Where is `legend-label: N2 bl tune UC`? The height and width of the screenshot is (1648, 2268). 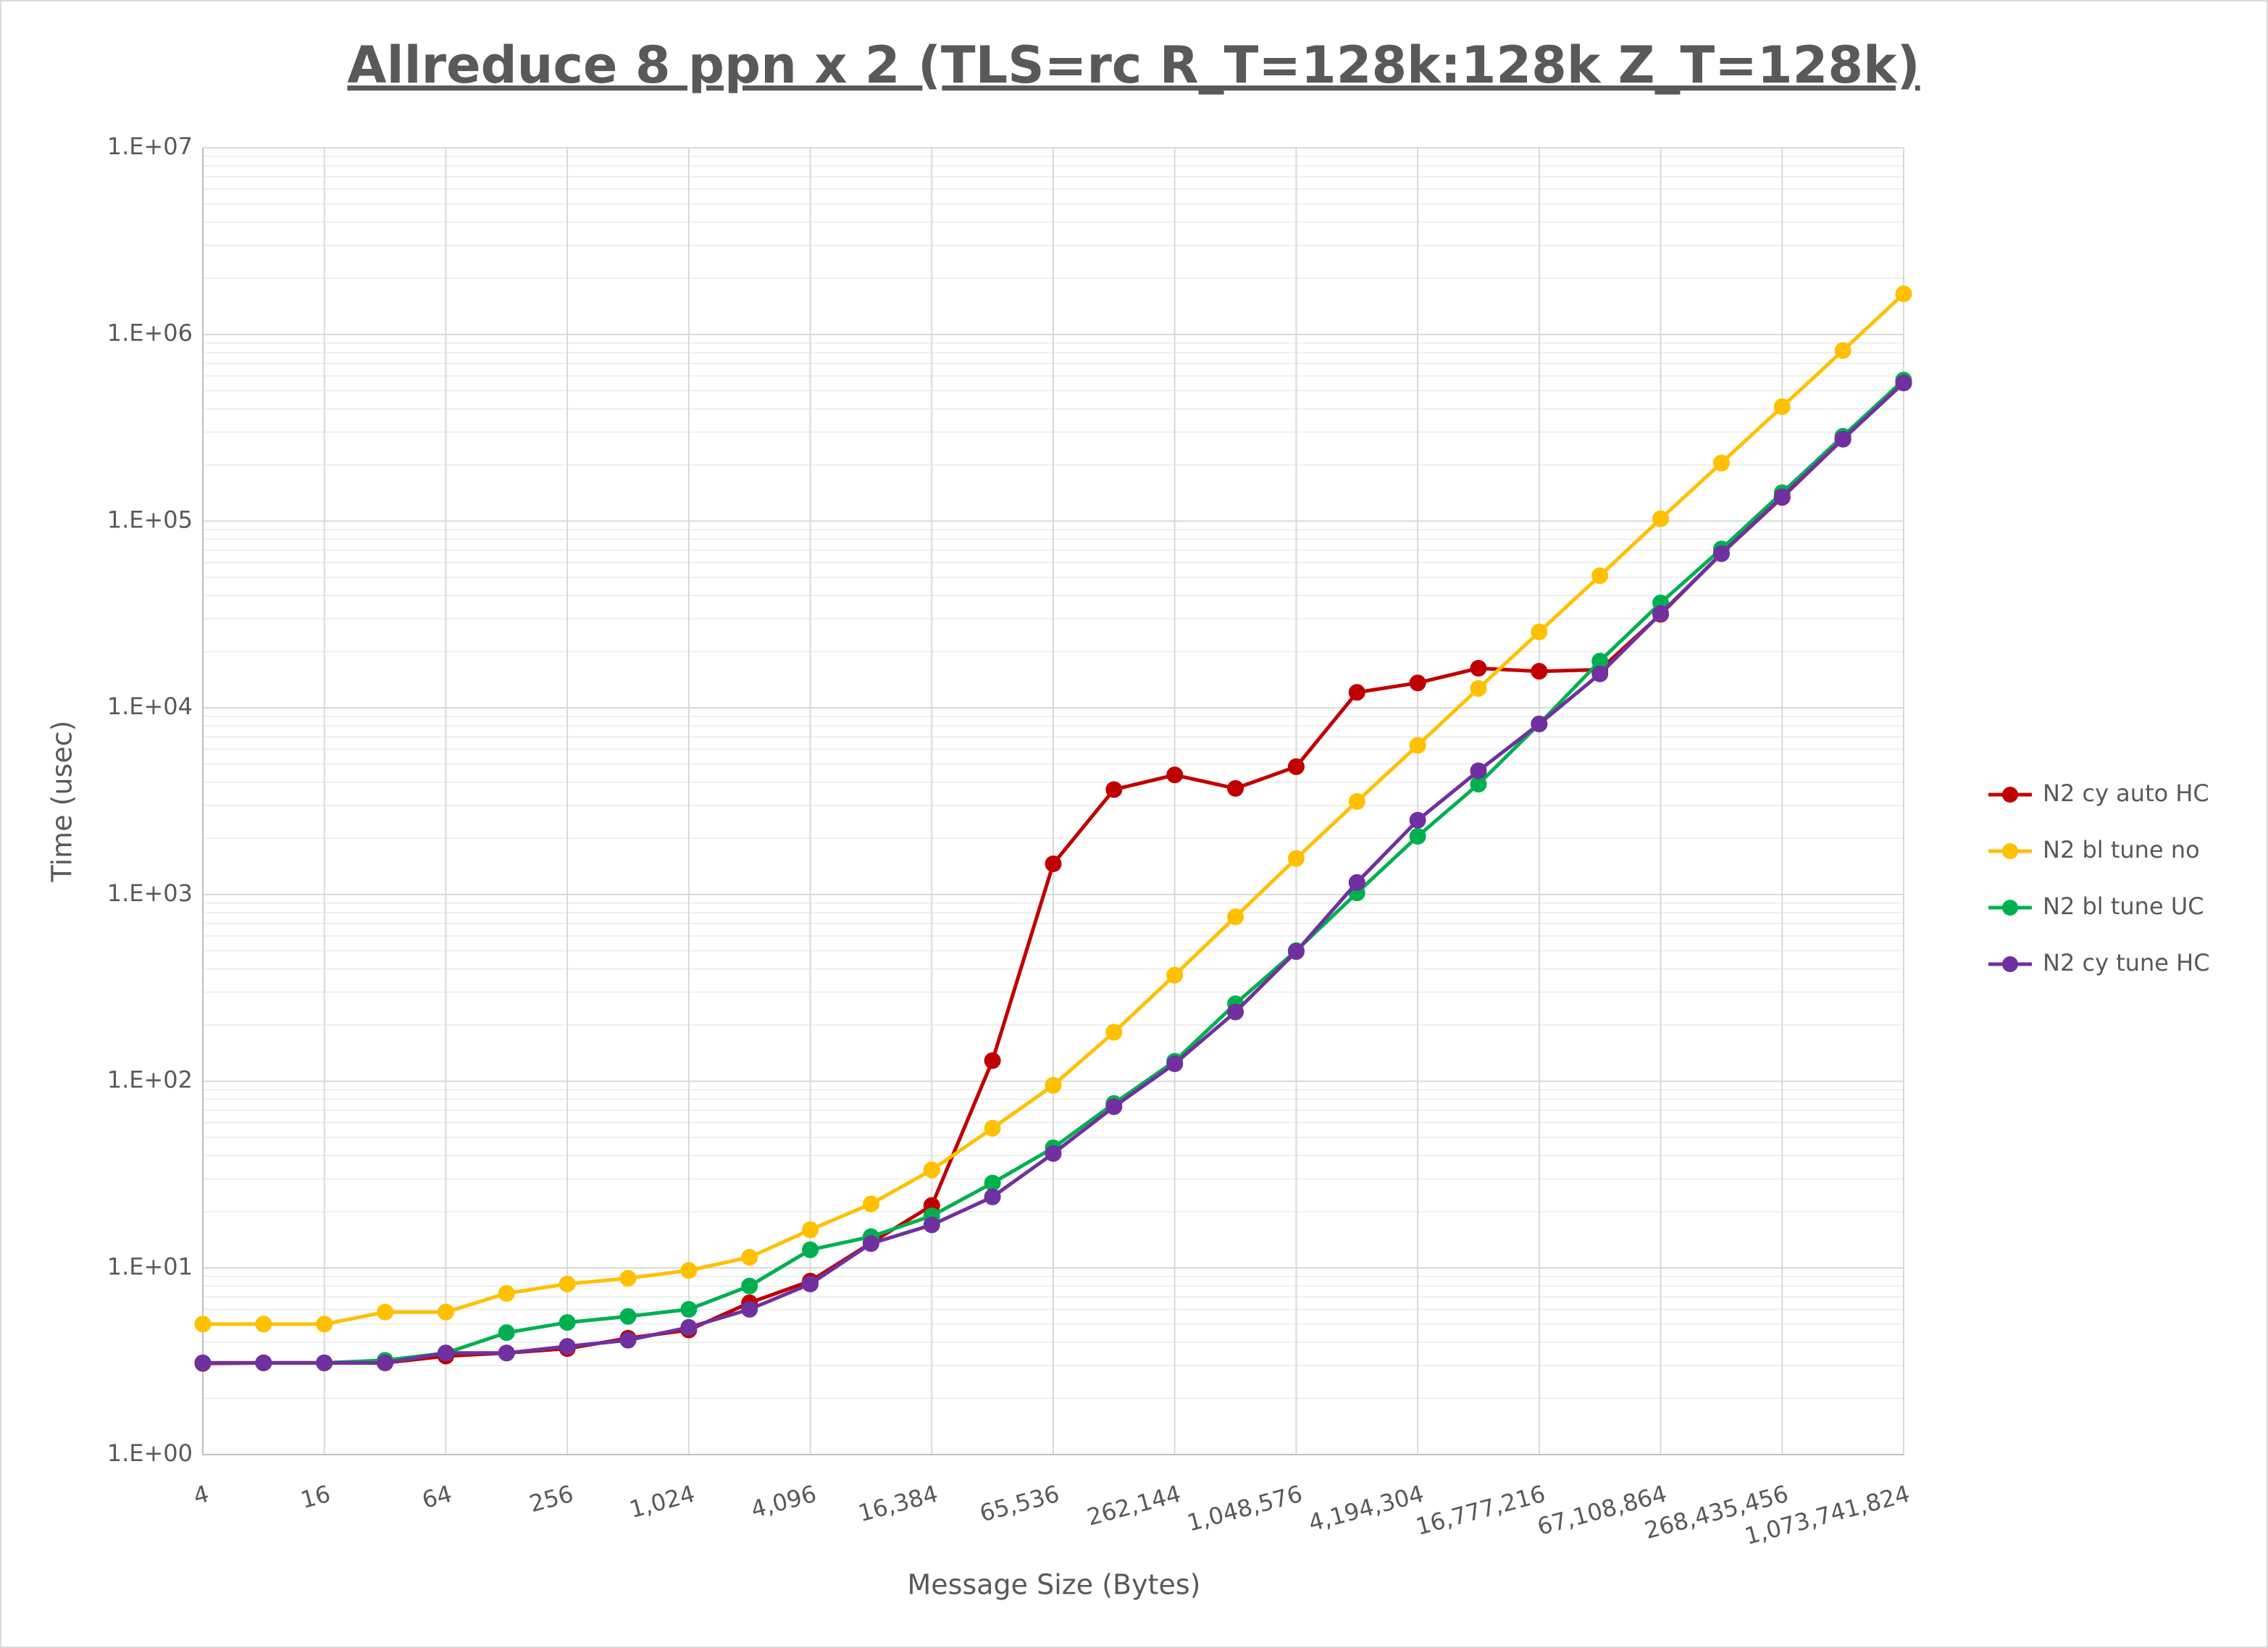
legend-label: N2 bl tune UC is located at coordinates (2124, 906).